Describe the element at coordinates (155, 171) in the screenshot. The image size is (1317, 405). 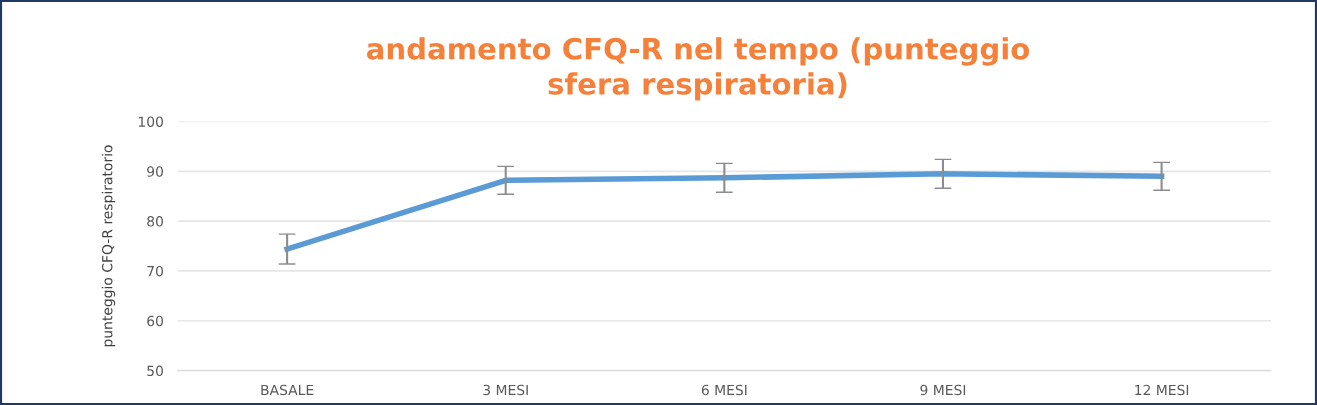
I see `y-tick-label: 90` at that location.